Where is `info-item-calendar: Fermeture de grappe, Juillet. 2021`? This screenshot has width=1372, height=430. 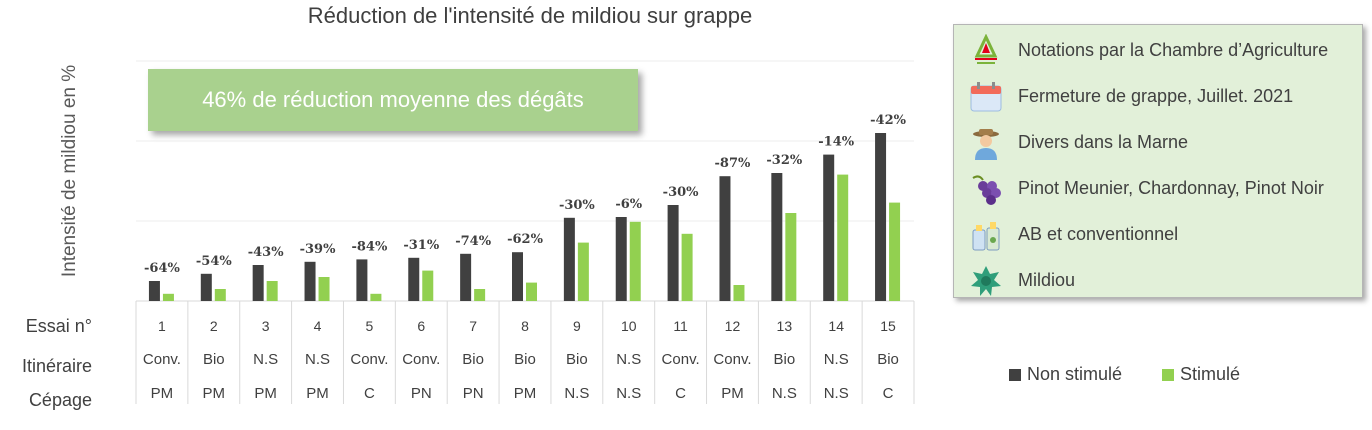
info-item-calendar: Fermeture de grappe, Juillet. 2021 is located at coordinates (1159, 97).